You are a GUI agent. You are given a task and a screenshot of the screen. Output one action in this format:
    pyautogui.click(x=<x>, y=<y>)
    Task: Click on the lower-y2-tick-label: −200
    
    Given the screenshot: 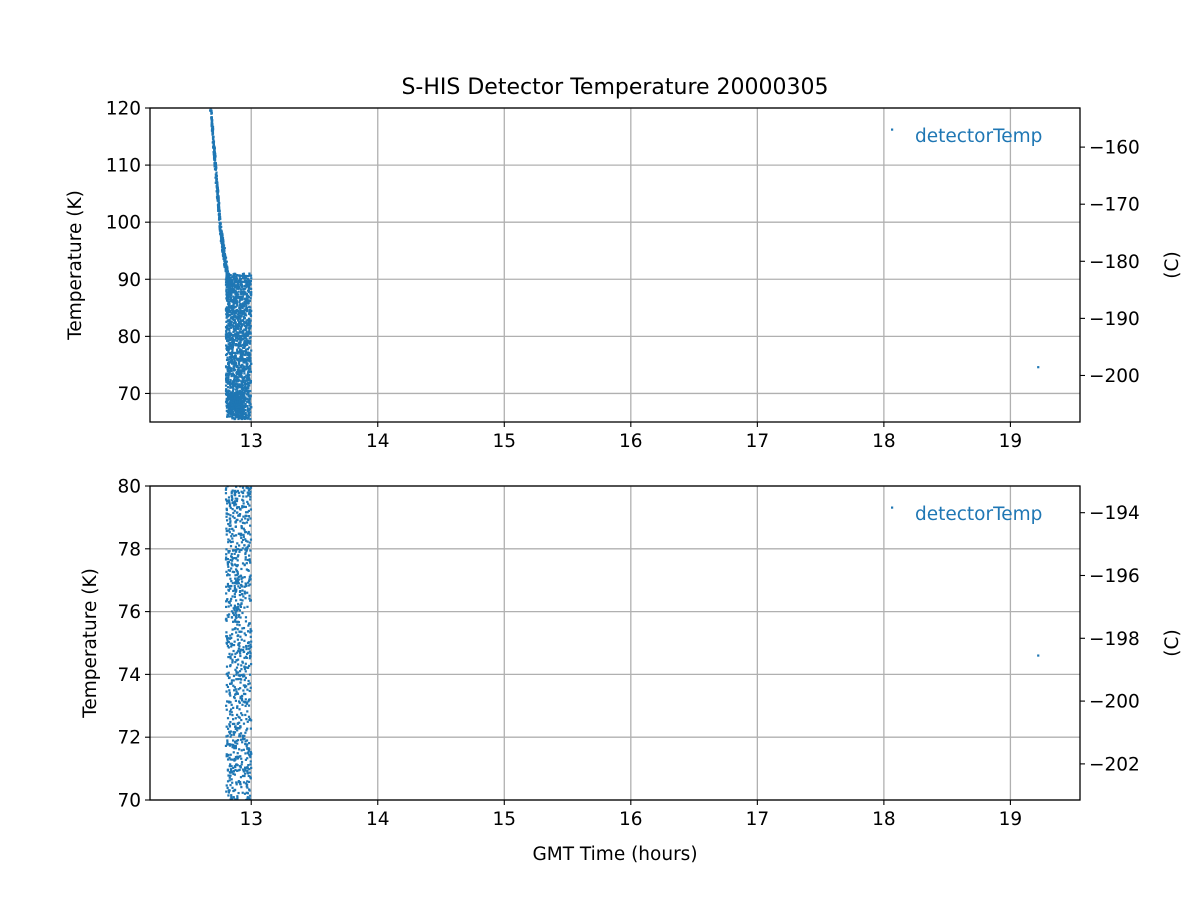 What is the action you would take?
    pyautogui.click(x=1114, y=702)
    